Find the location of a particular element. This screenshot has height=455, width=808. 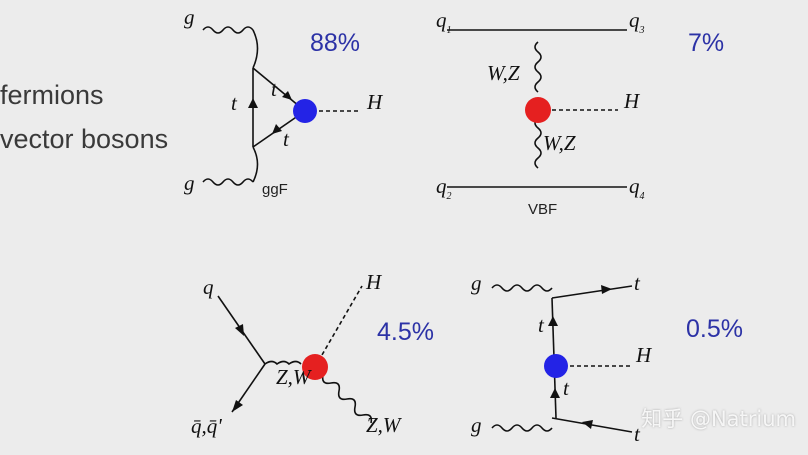

label-t-bottom: t is located at coordinates (286, 139).